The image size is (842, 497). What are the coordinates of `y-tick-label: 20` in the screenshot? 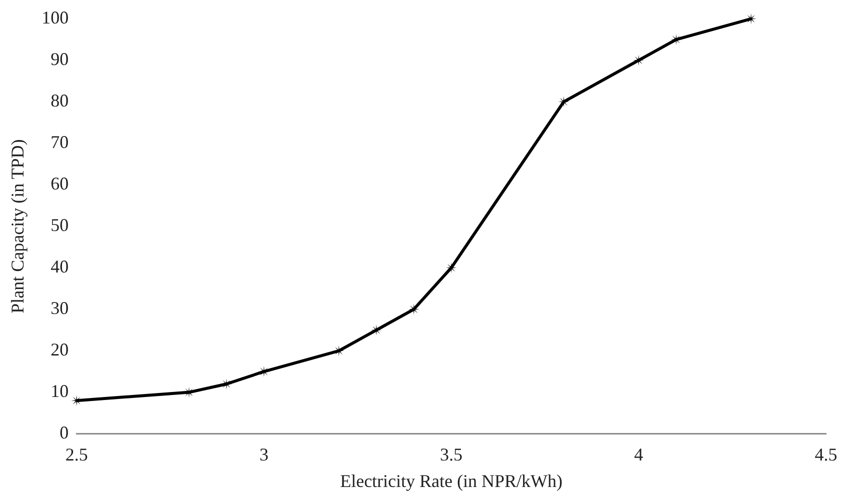 It's located at (59, 350).